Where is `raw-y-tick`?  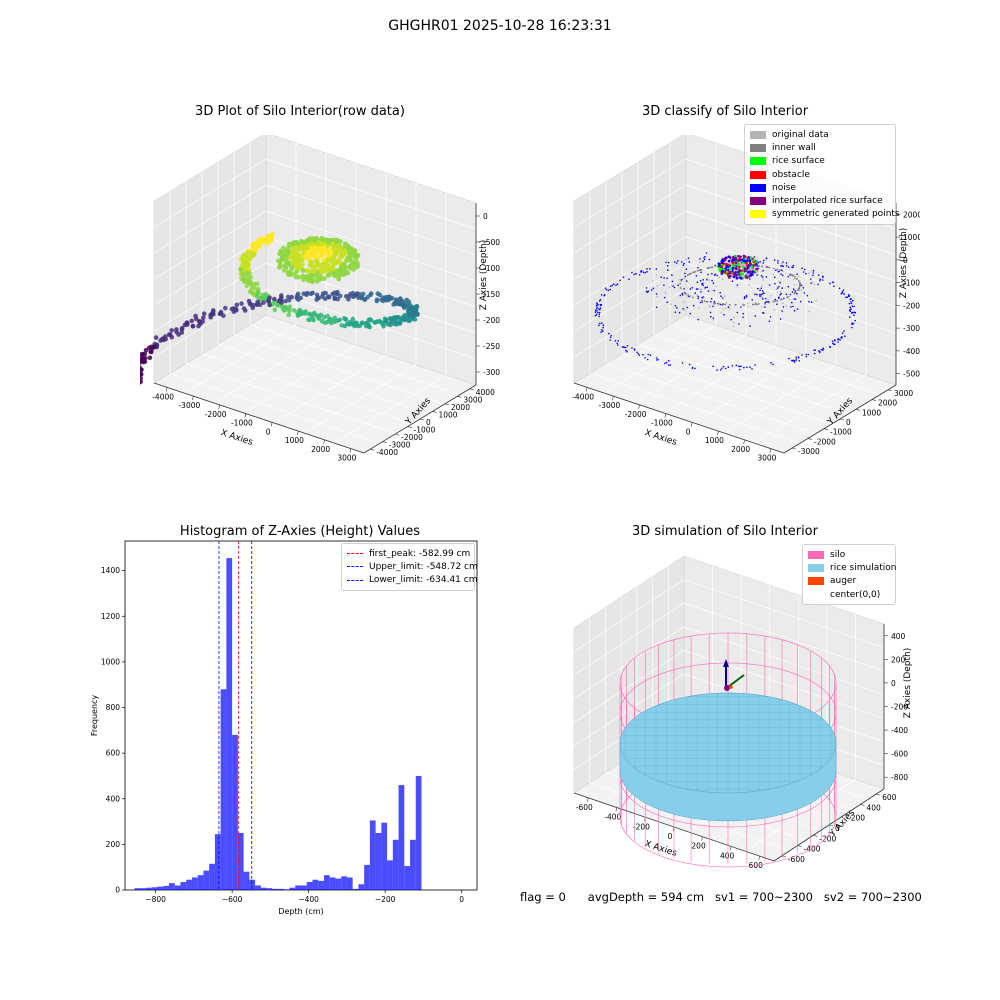
raw-y-tick is located at coordinates (434, 412).